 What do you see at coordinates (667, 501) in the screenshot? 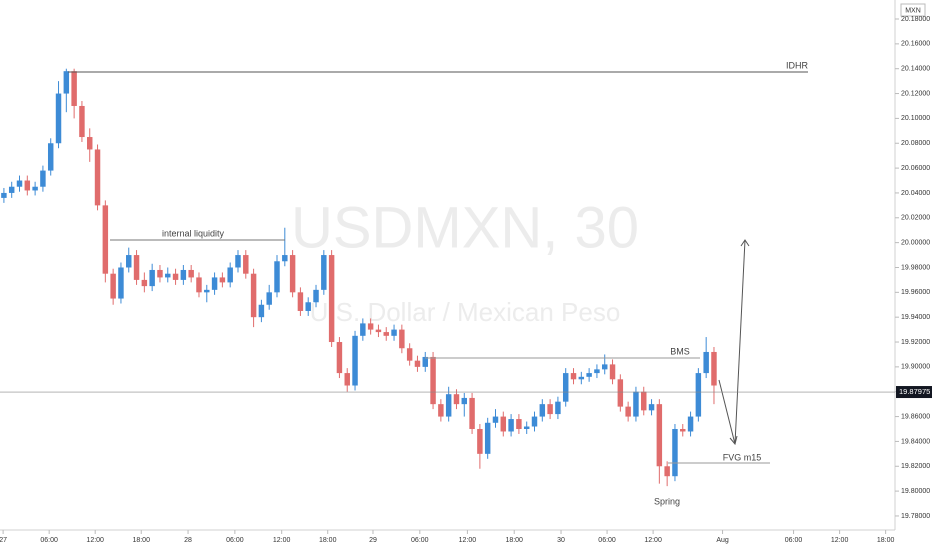
I see `spring-label: Spring` at bounding box center [667, 501].